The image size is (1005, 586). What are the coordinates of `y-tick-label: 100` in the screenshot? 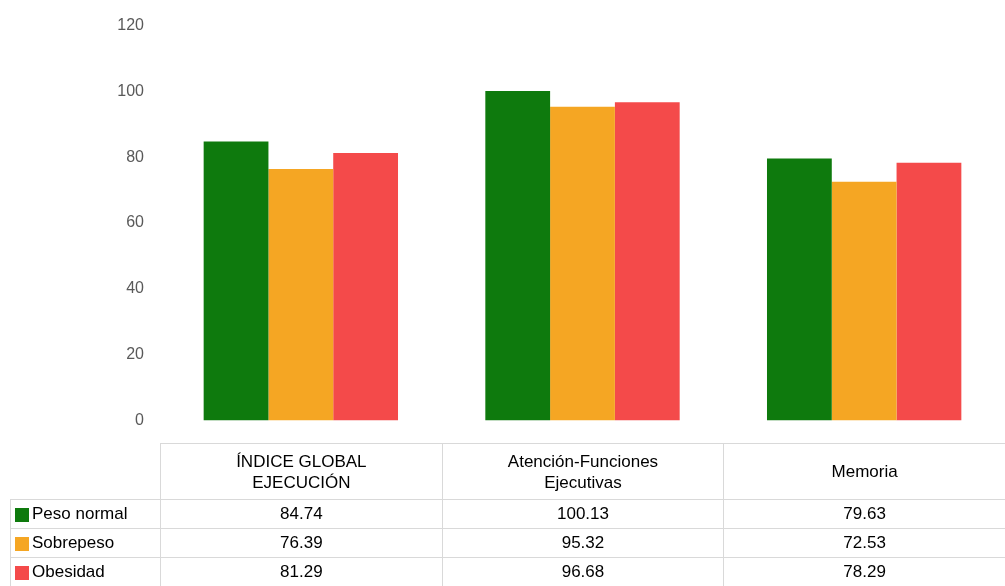 It's located at (131, 90).